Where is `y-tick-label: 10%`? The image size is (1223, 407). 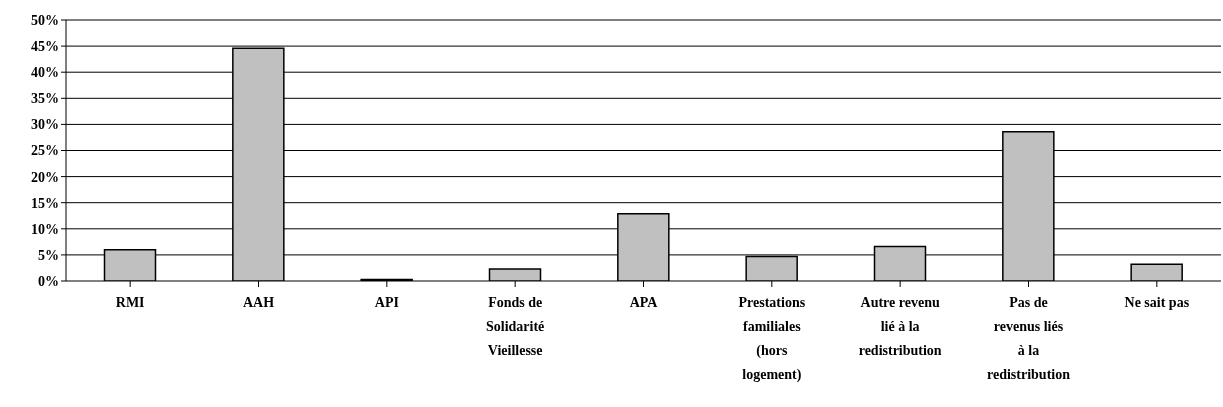
y-tick-label: 10% is located at coordinates (45, 229).